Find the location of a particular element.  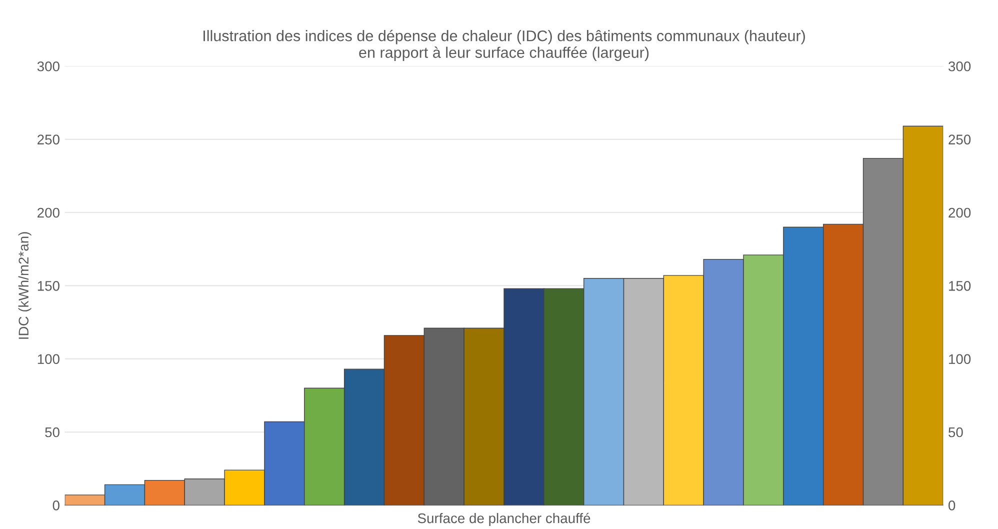

y2-tick-label: 100 is located at coordinates (960, 359).